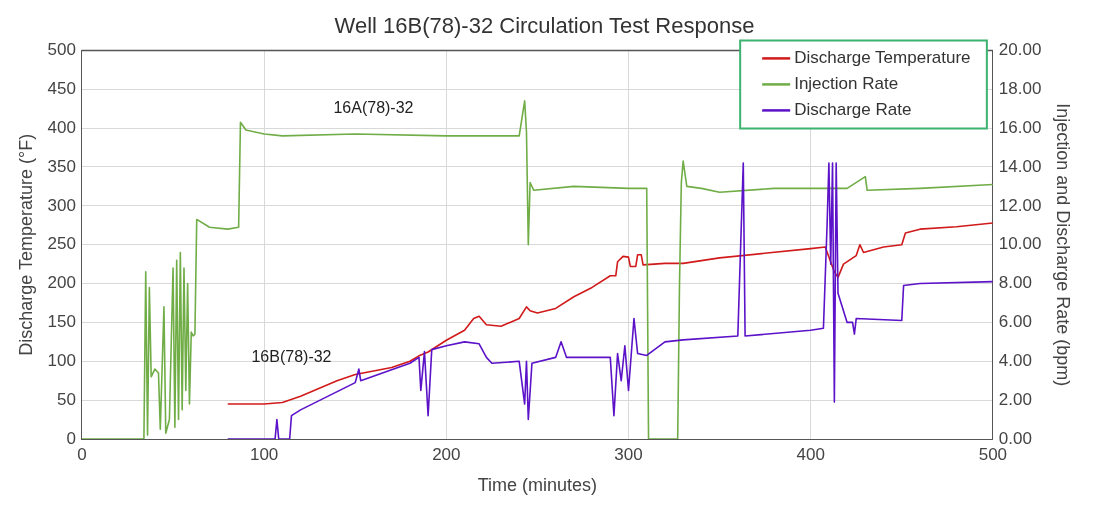 This screenshot has height=513, width=1093. Describe the element at coordinates (1020, 127) in the screenshot. I see `y2-tick-label: 16.00` at that location.